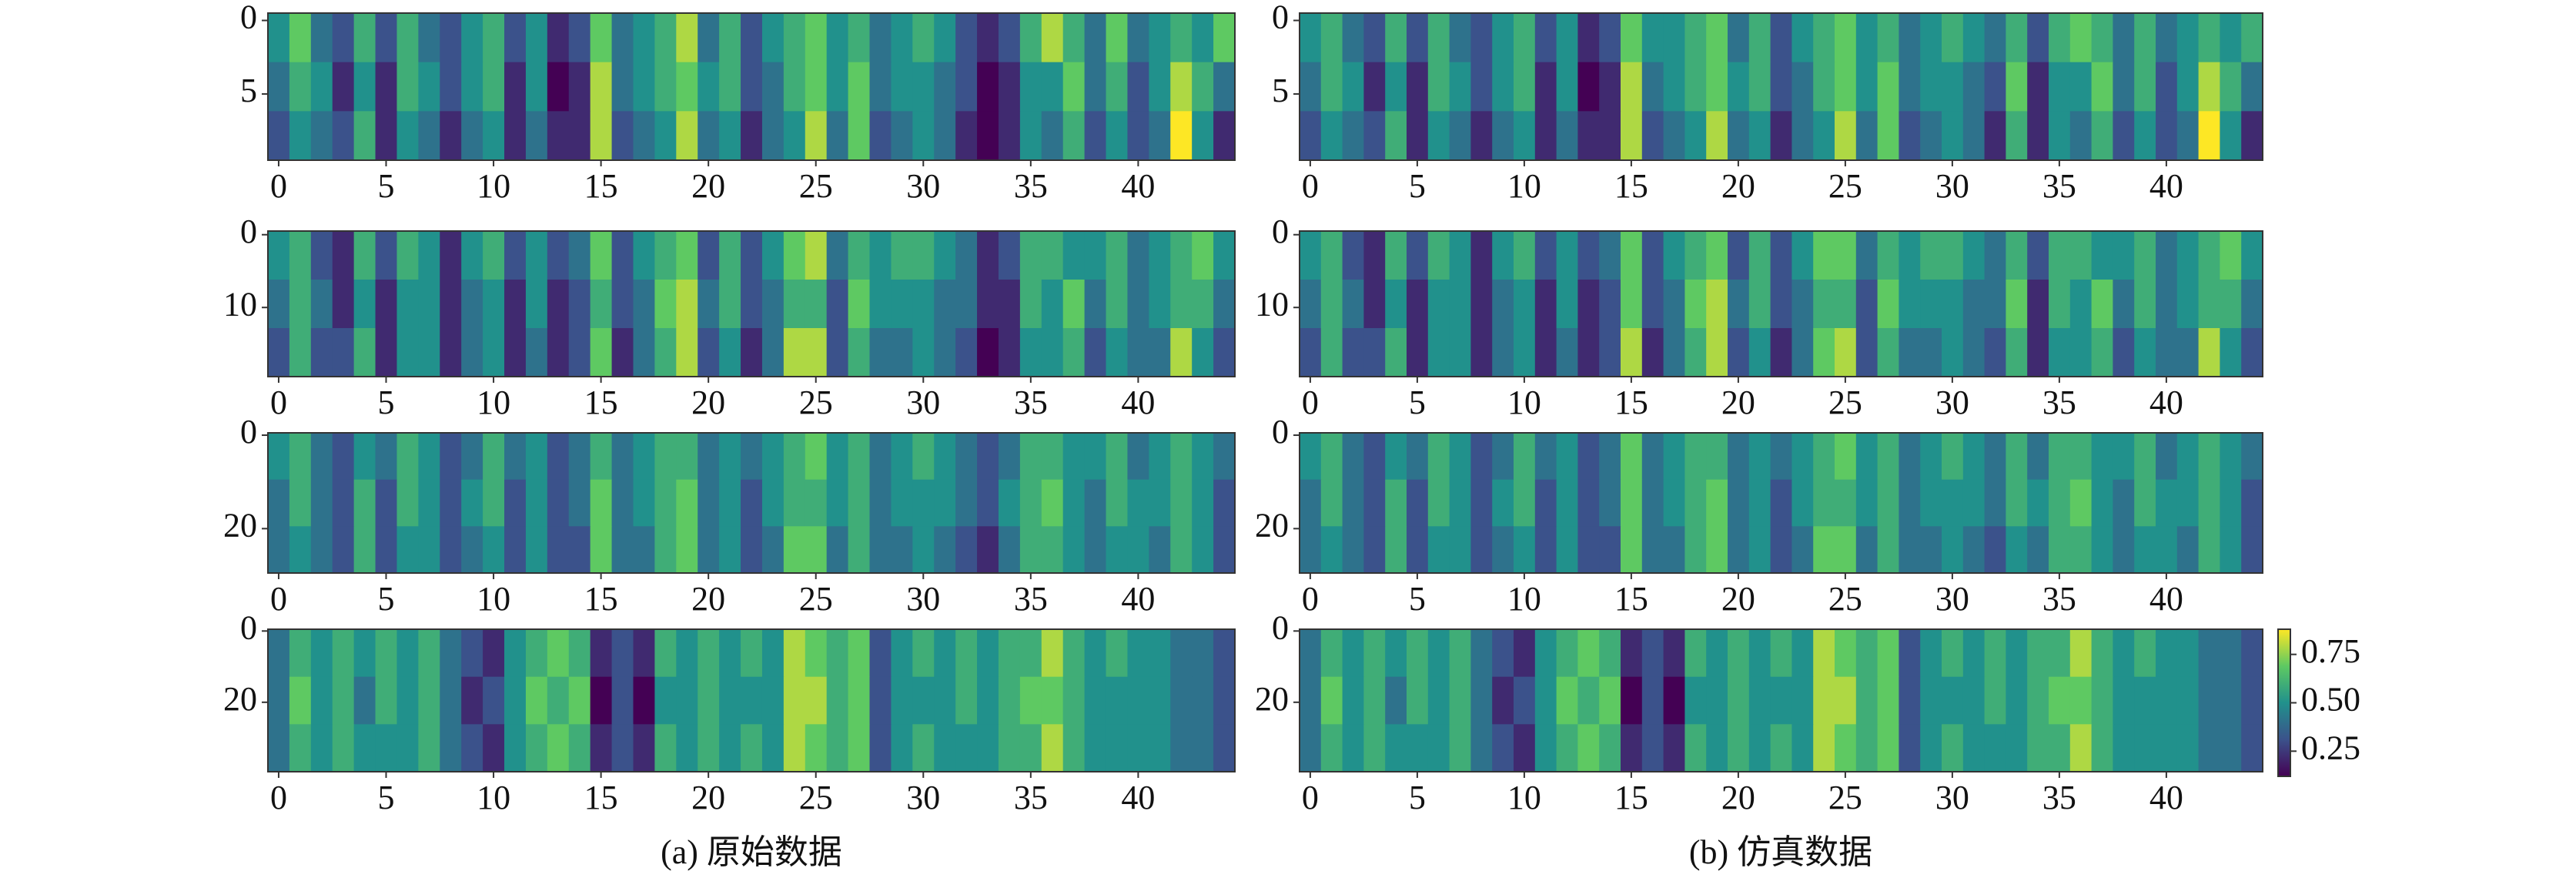 The width and height of the screenshot is (2576, 878). Describe the element at coordinates (816, 797) in the screenshot. I see `x-tick-label: 25` at that location.